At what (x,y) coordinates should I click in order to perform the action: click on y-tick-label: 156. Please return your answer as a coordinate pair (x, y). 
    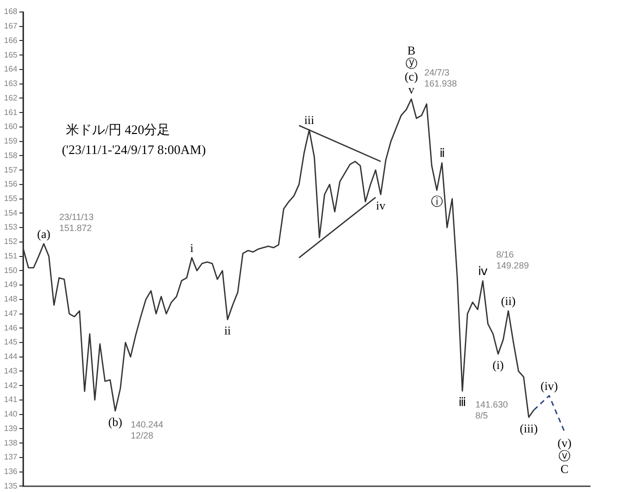
    Looking at the image, I should click on (11, 184).